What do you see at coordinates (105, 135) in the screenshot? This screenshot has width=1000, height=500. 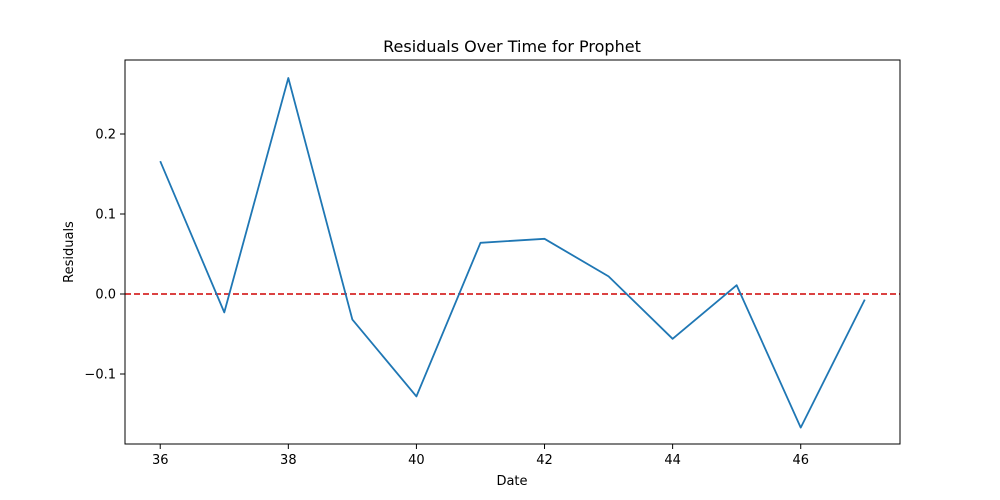 I see `y-tick-label: 0.2` at bounding box center [105, 135].